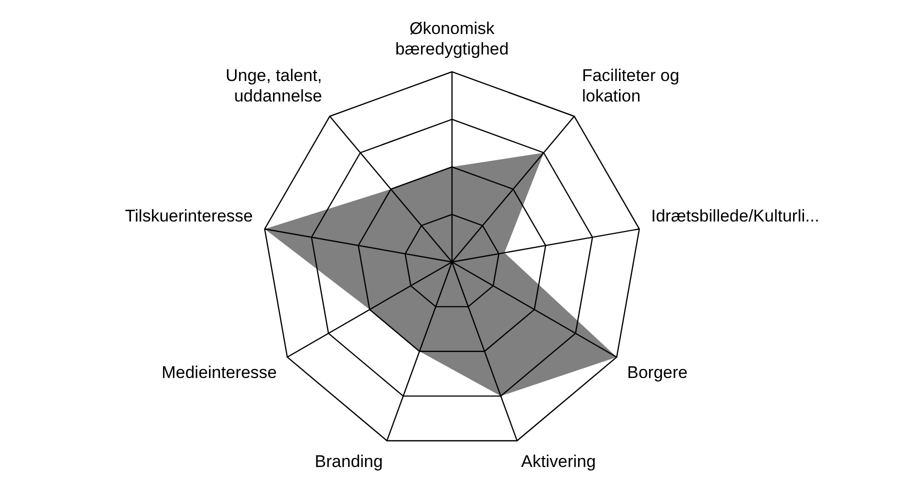  What do you see at coordinates (452, 38) in the screenshot?
I see `spoke-label: Økonomisk bæredygtighed` at bounding box center [452, 38].